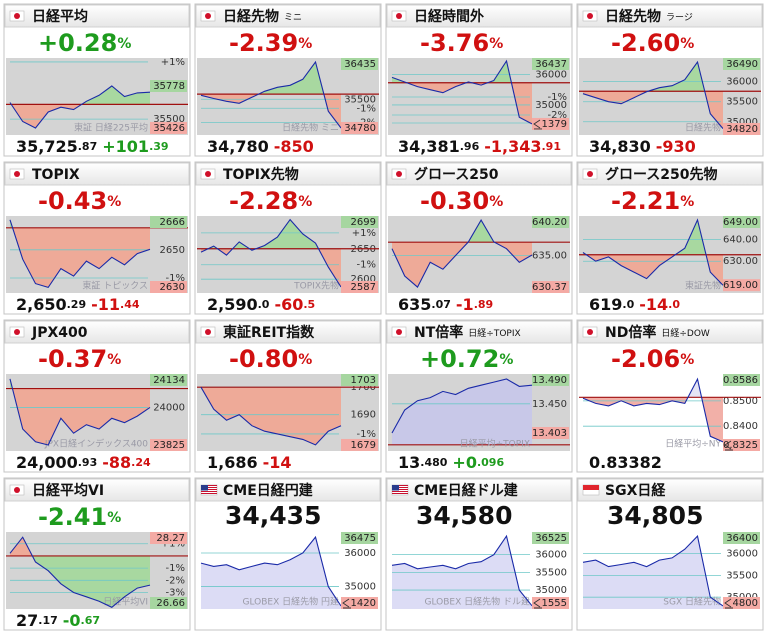 This screenshot has width=771, height=635. What do you see at coordinates (490, 462) in the screenshot?
I see `delta-part: .096` at bounding box center [490, 462].